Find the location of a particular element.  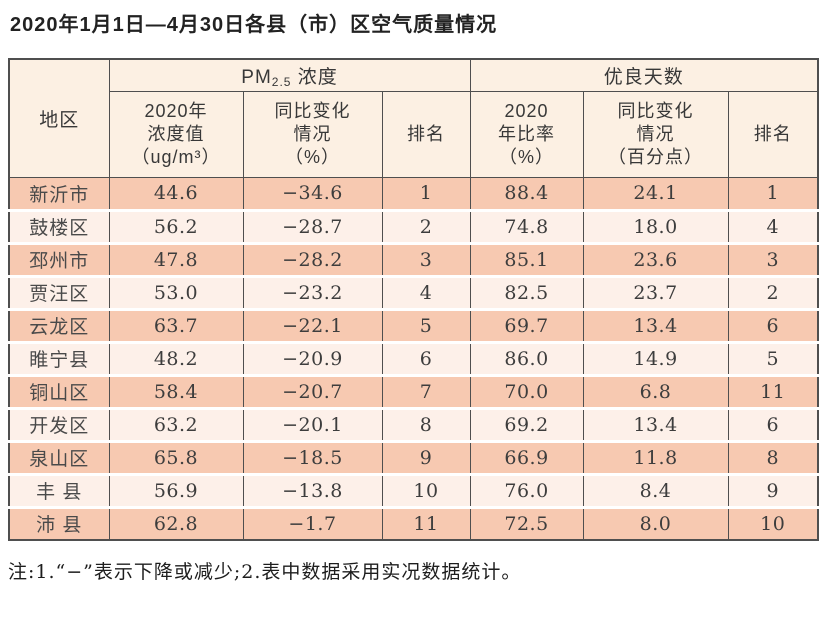

column-group-good-days: 优良天数 is located at coordinates (644, 75).